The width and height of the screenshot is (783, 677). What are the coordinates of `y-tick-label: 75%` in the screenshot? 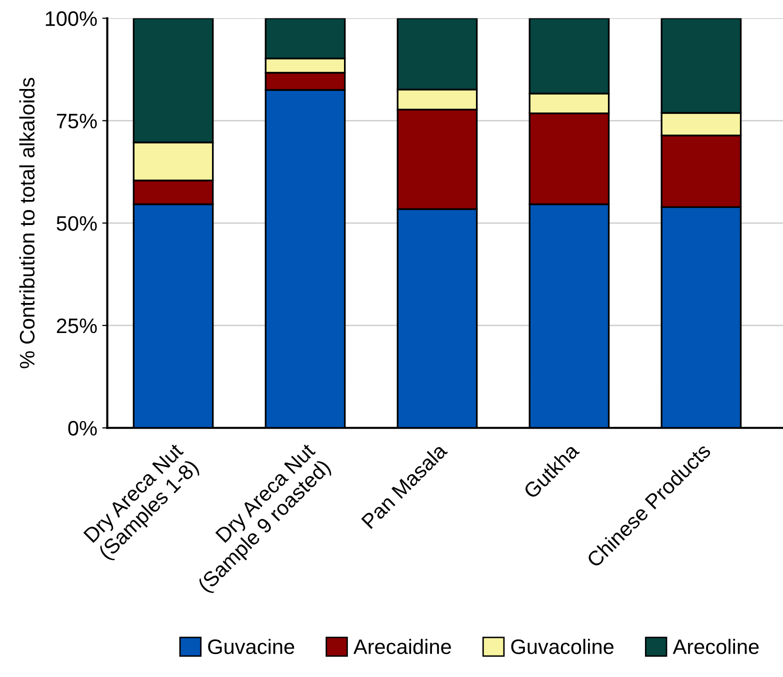 It's located at (76, 121).